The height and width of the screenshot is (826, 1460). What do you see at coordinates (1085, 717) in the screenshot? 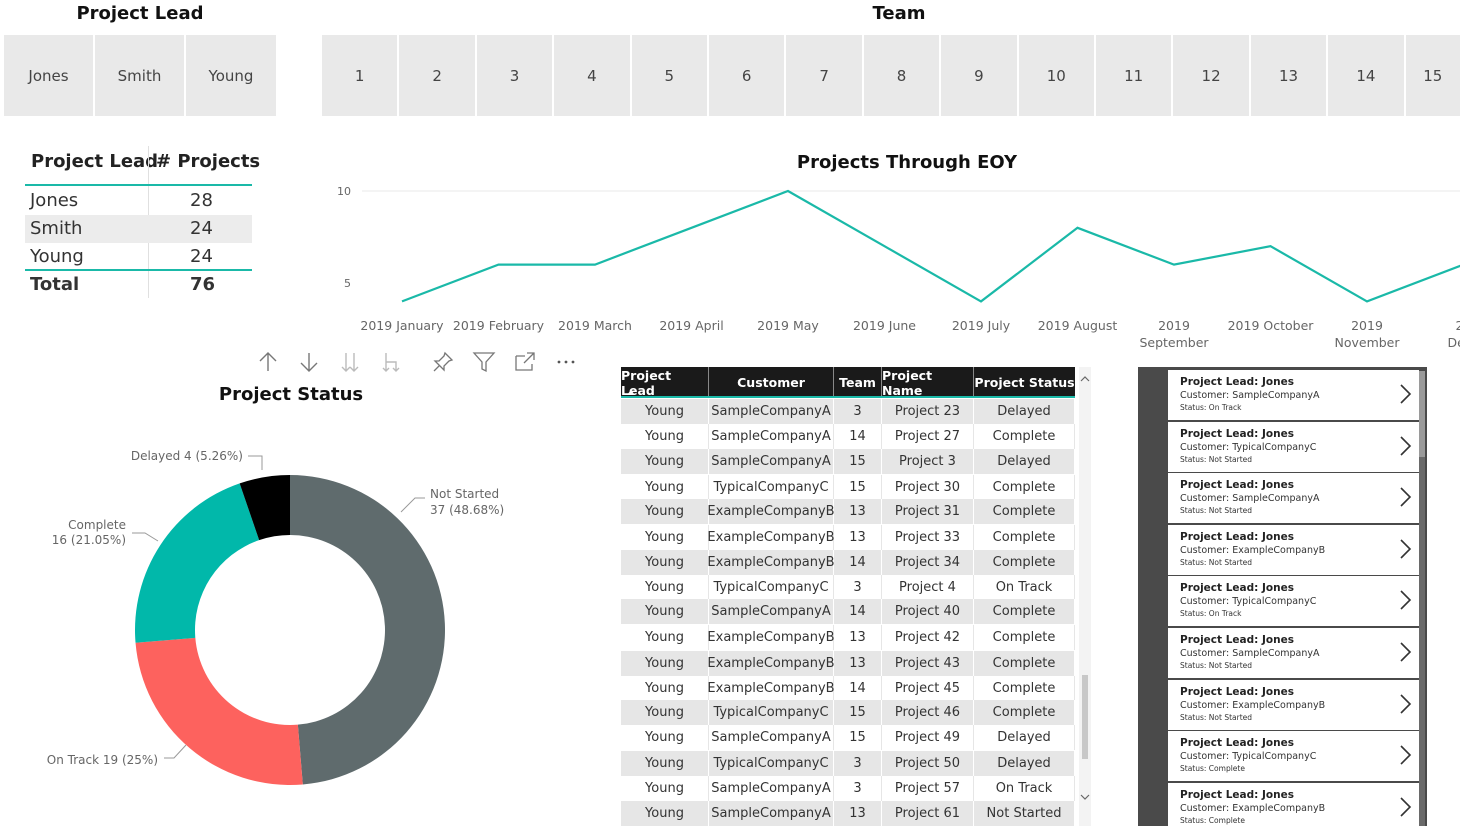
I see `scrollbar-thumb` at bounding box center [1085, 717].